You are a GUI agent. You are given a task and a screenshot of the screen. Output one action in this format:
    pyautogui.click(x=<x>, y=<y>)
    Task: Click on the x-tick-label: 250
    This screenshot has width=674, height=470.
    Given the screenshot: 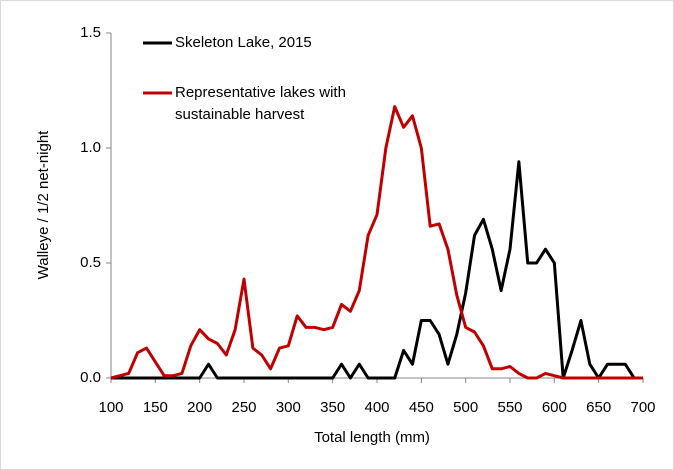 What is the action you would take?
    pyautogui.click(x=243, y=407)
    